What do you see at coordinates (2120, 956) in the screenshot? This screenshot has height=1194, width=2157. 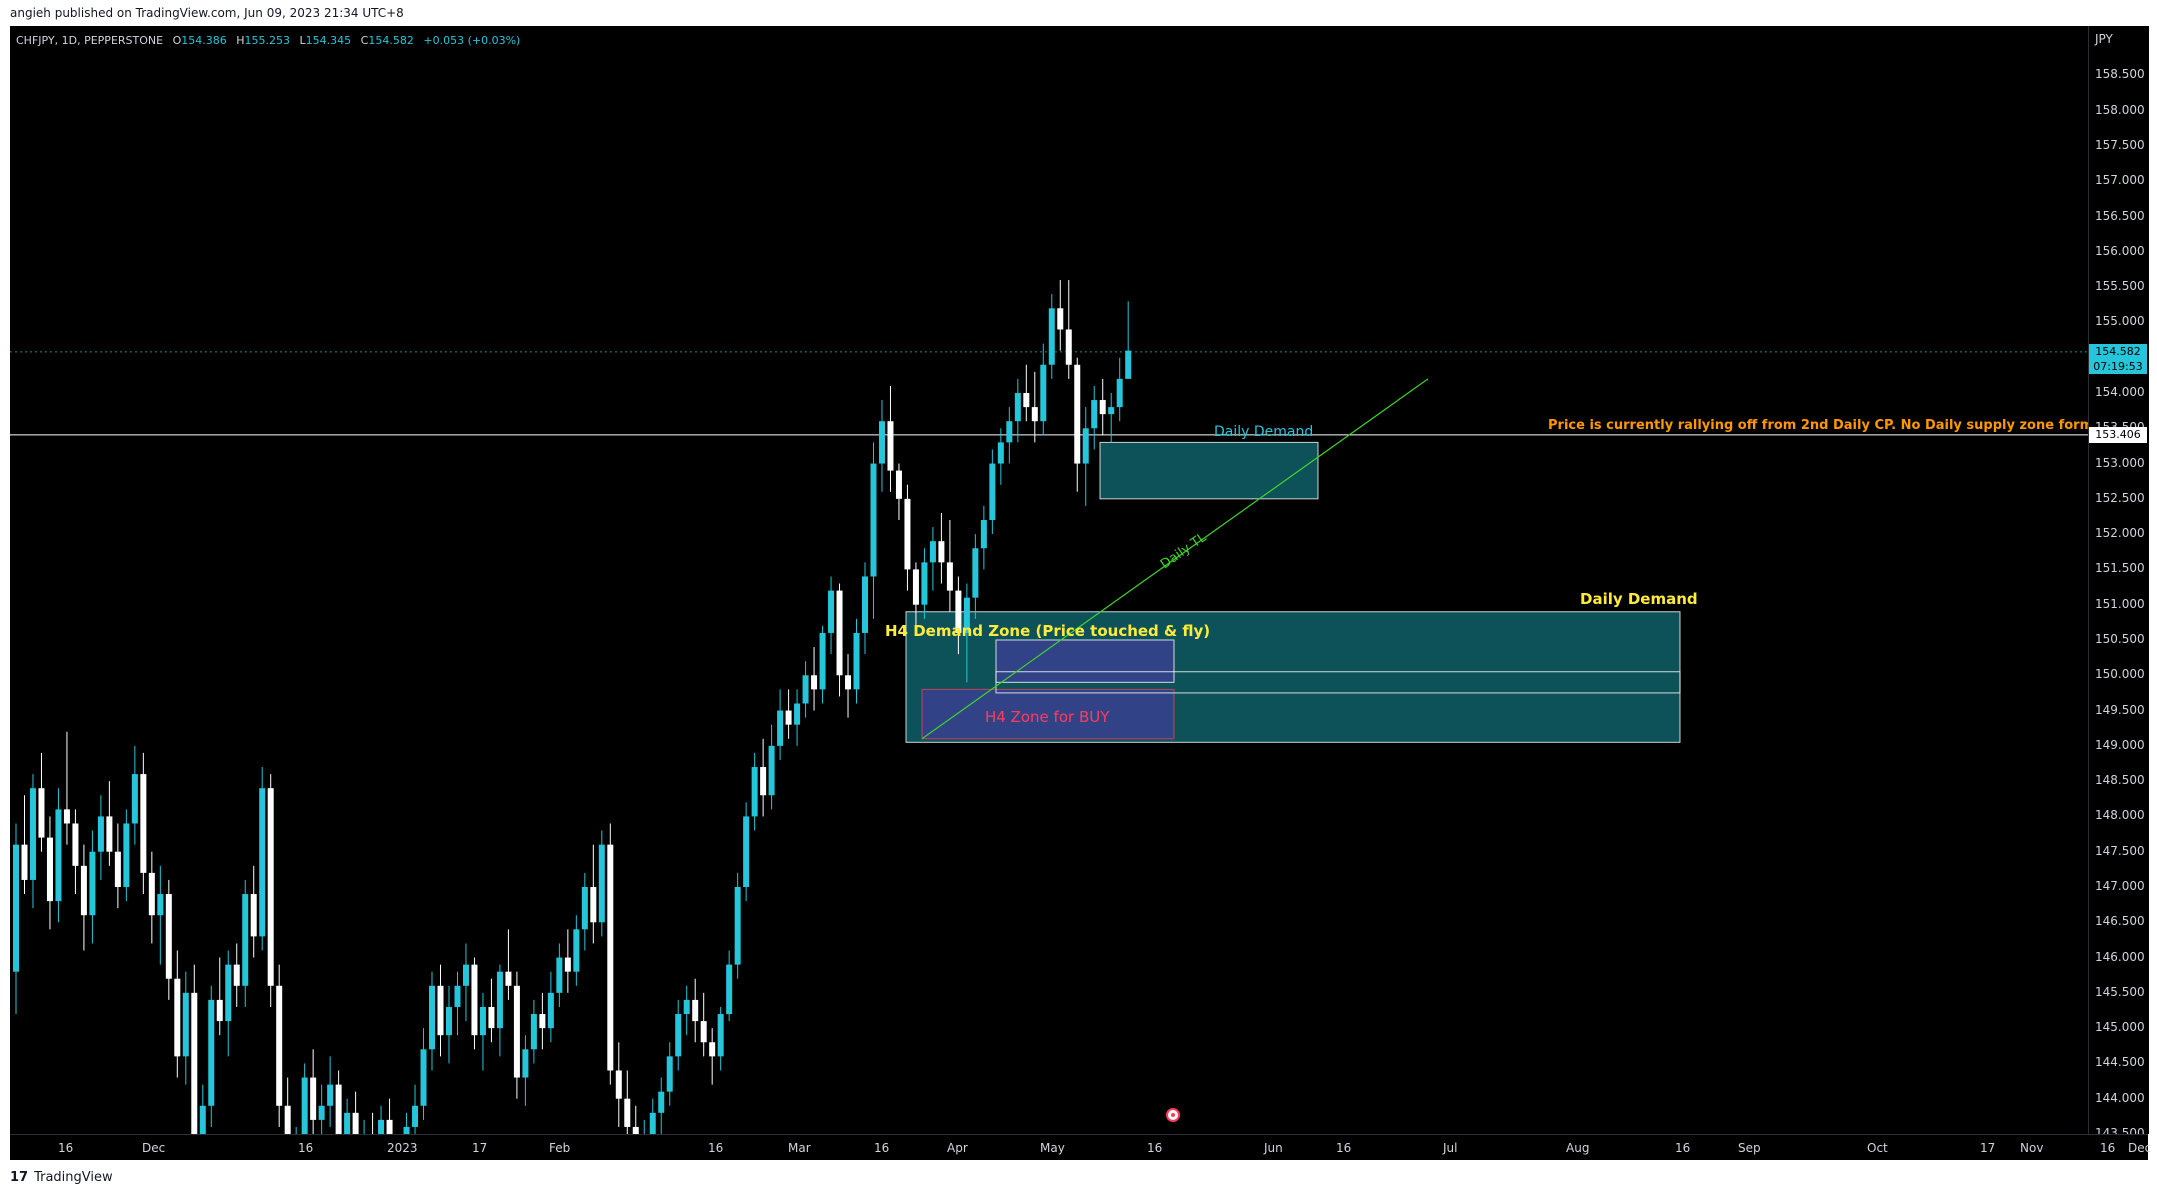 I see `price-tick-label: 146.000` at bounding box center [2120, 956].